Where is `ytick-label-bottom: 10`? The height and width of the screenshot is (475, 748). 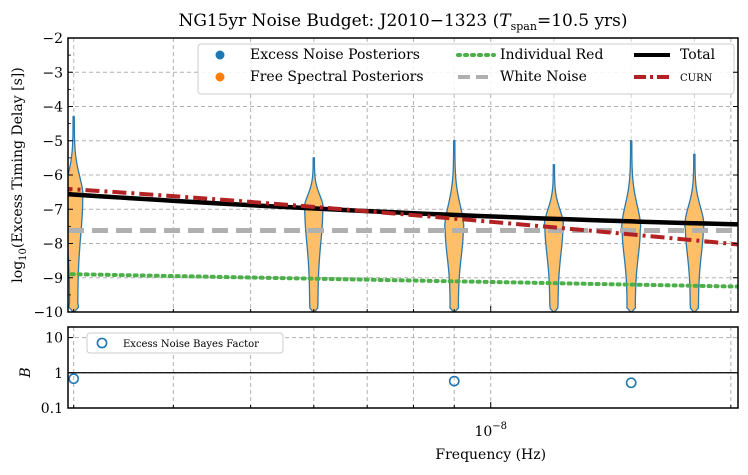 ytick-label-bottom: 10 is located at coordinates (54, 339).